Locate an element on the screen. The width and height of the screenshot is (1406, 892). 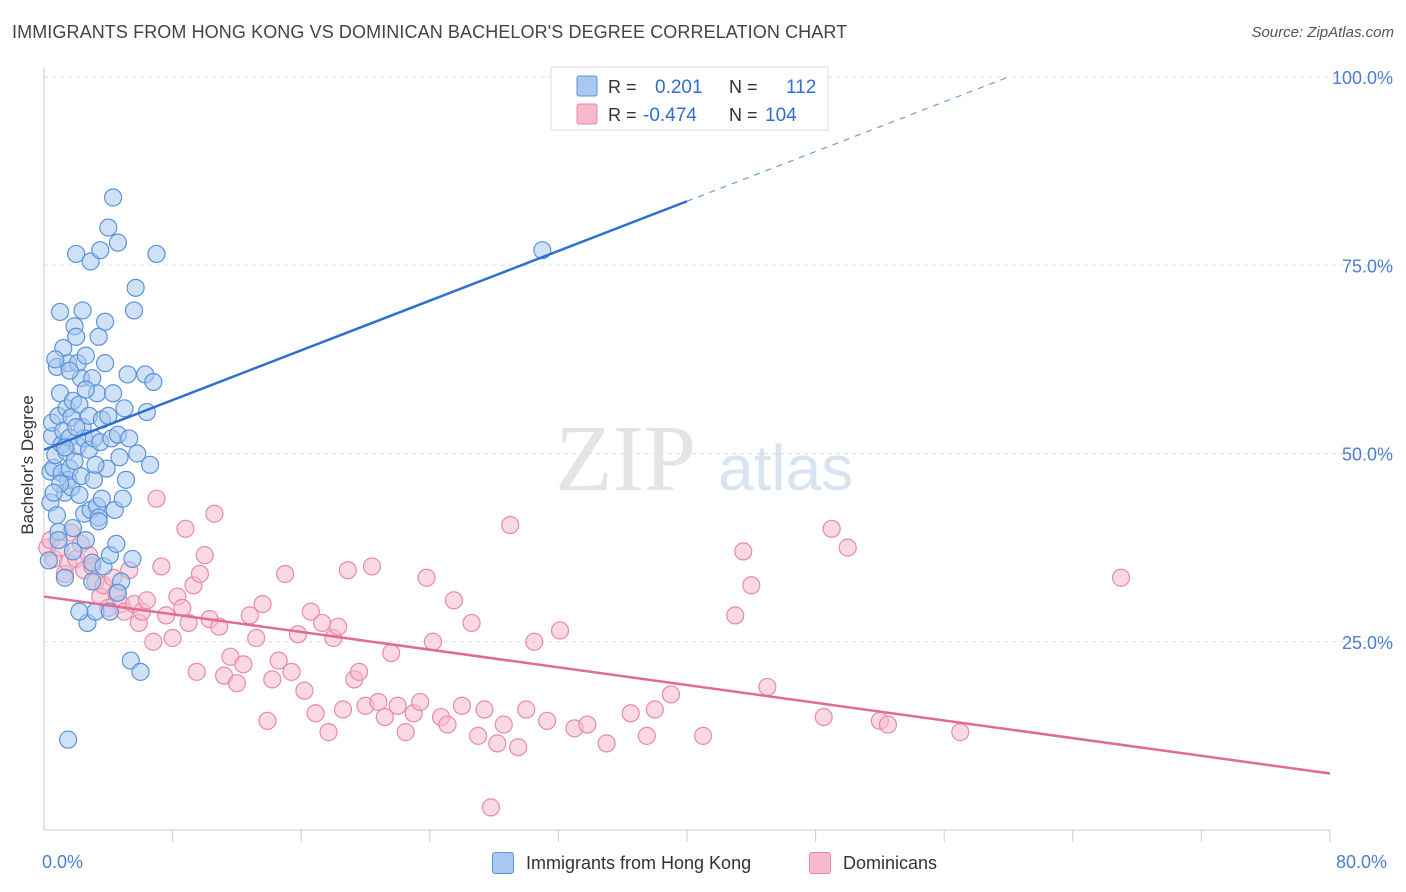
legend-r-value: -0.474 is located at coordinates (670, 115).